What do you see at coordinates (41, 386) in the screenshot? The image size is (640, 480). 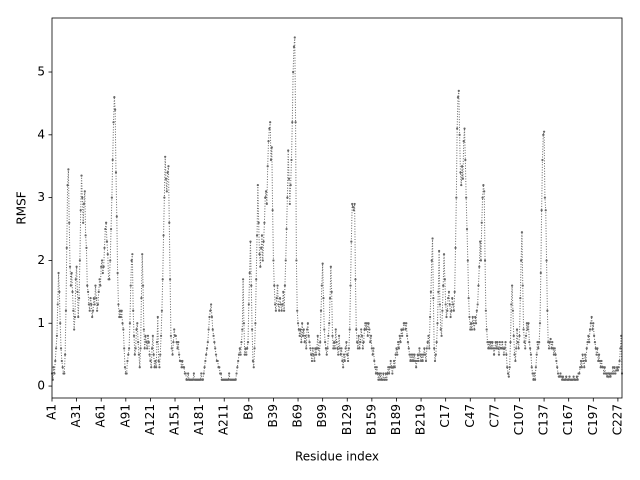 I see `y-tick-label: 0` at bounding box center [41, 386].